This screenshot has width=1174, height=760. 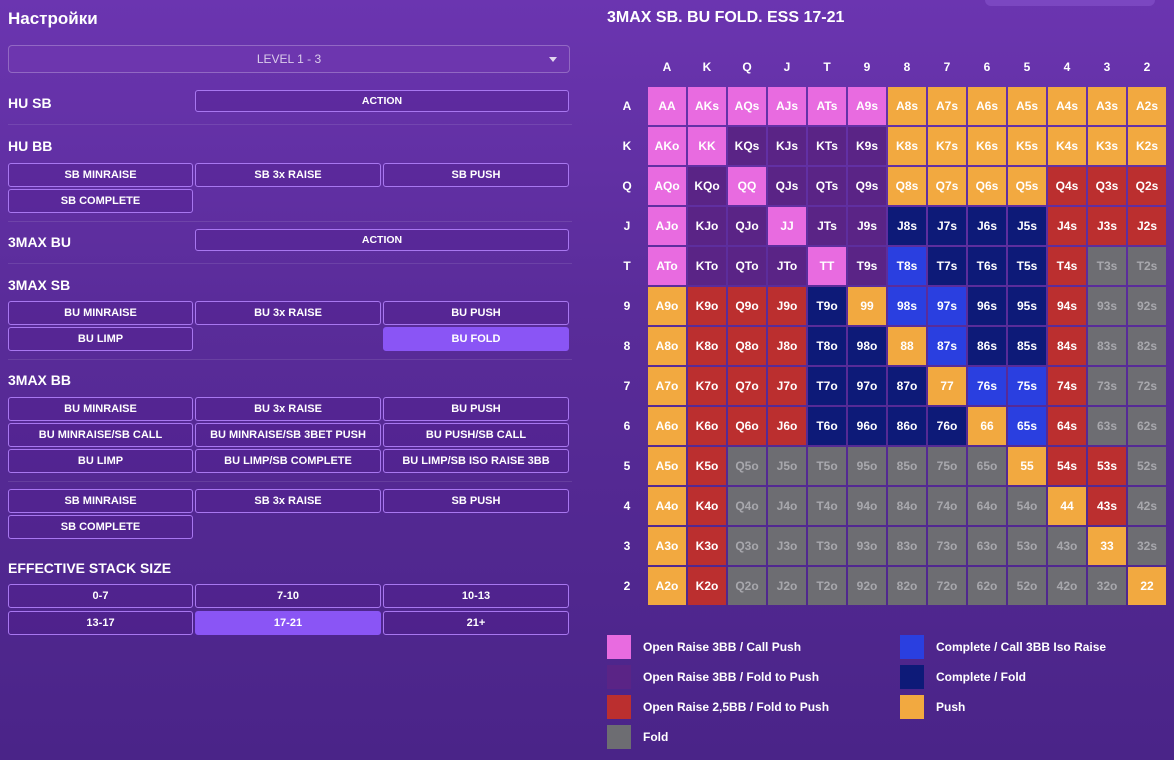 What do you see at coordinates (40, 380) in the screenshot?
I see `bb3-label: 3MAX BB` at bounding box center [40, 380].